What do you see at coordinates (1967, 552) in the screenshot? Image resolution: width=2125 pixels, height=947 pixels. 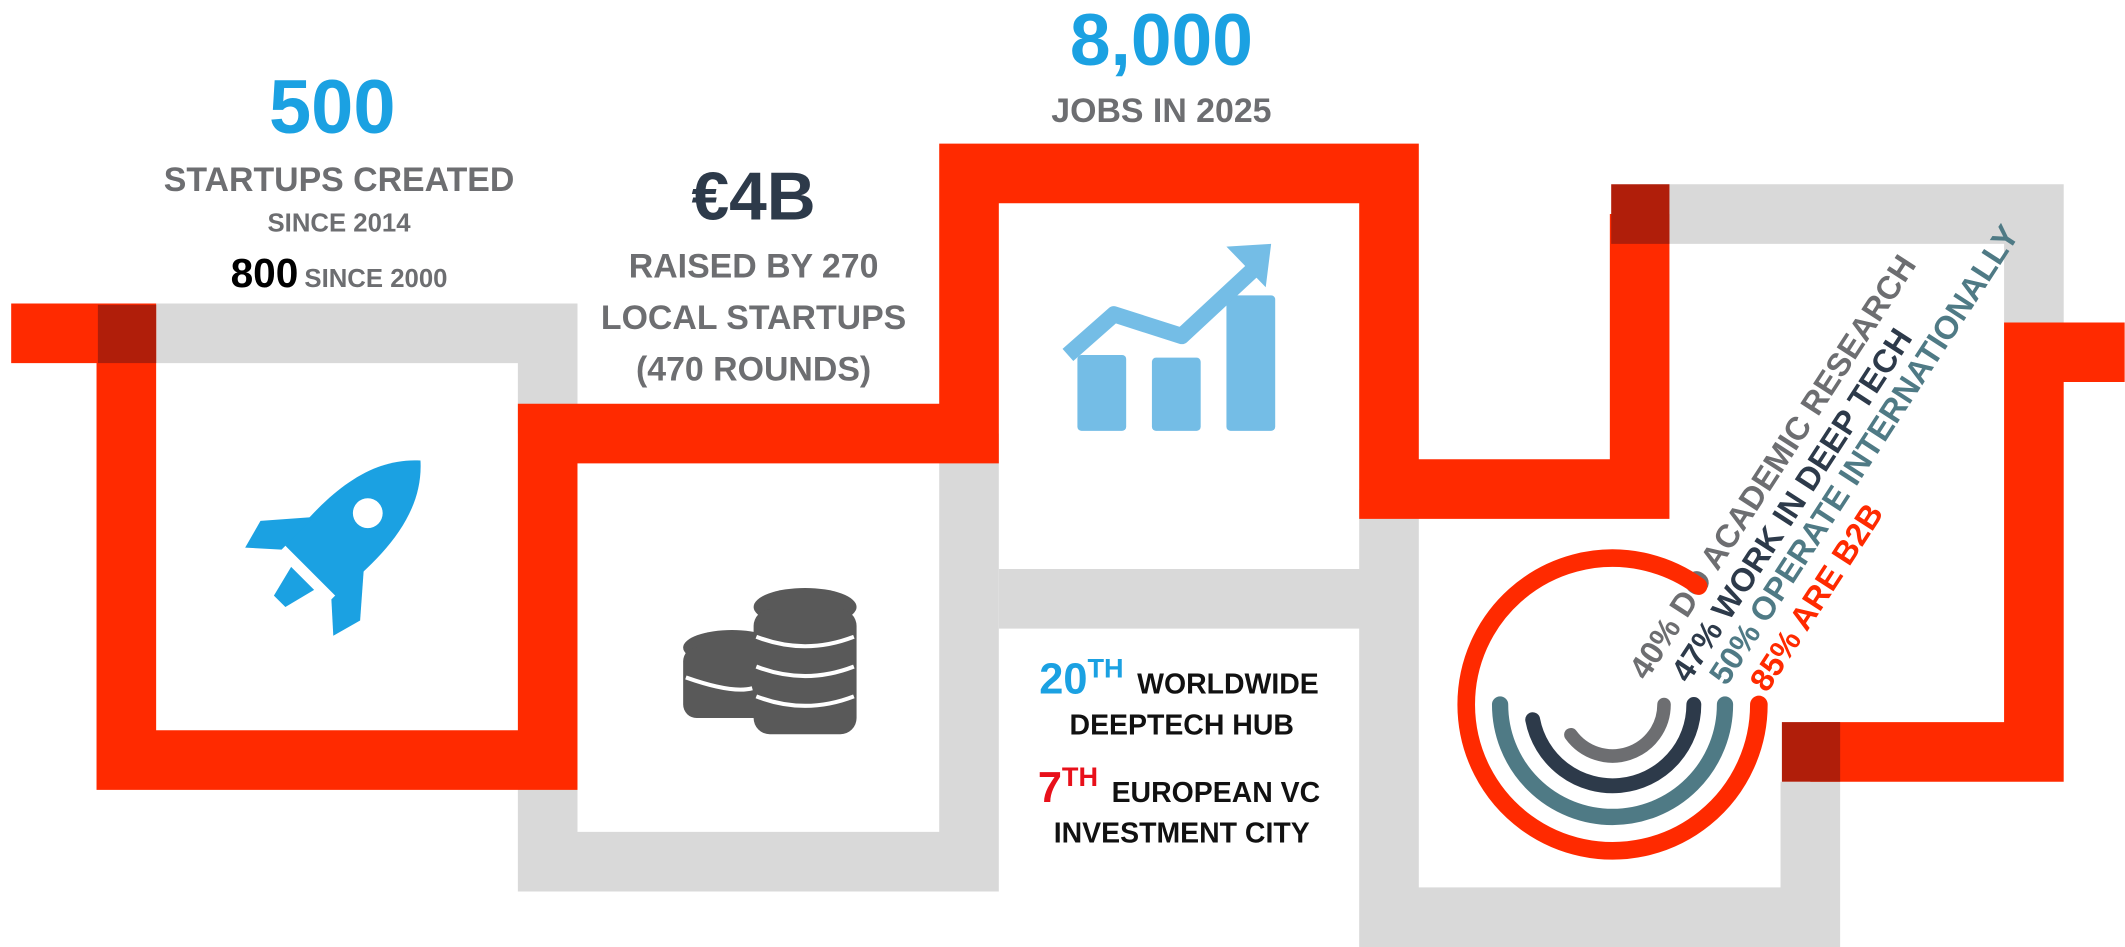 I see `red-track` at bounding box center [1967, 552].